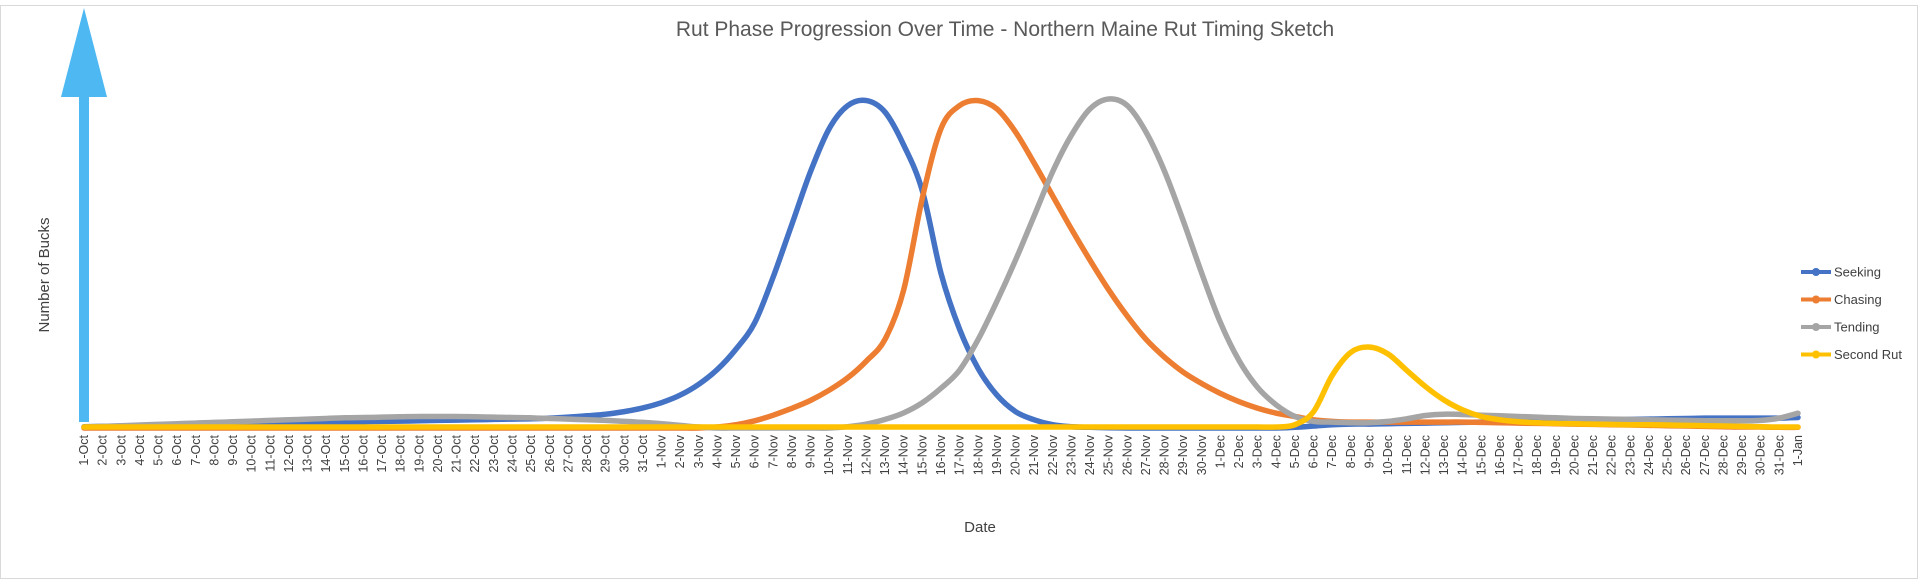 This screenshot has height=584, width=1920. What do you see at coordinates (513, 453) in the screenshot?
I see `x-tick-label: 24-Oct` at bounding box center [513, 453].